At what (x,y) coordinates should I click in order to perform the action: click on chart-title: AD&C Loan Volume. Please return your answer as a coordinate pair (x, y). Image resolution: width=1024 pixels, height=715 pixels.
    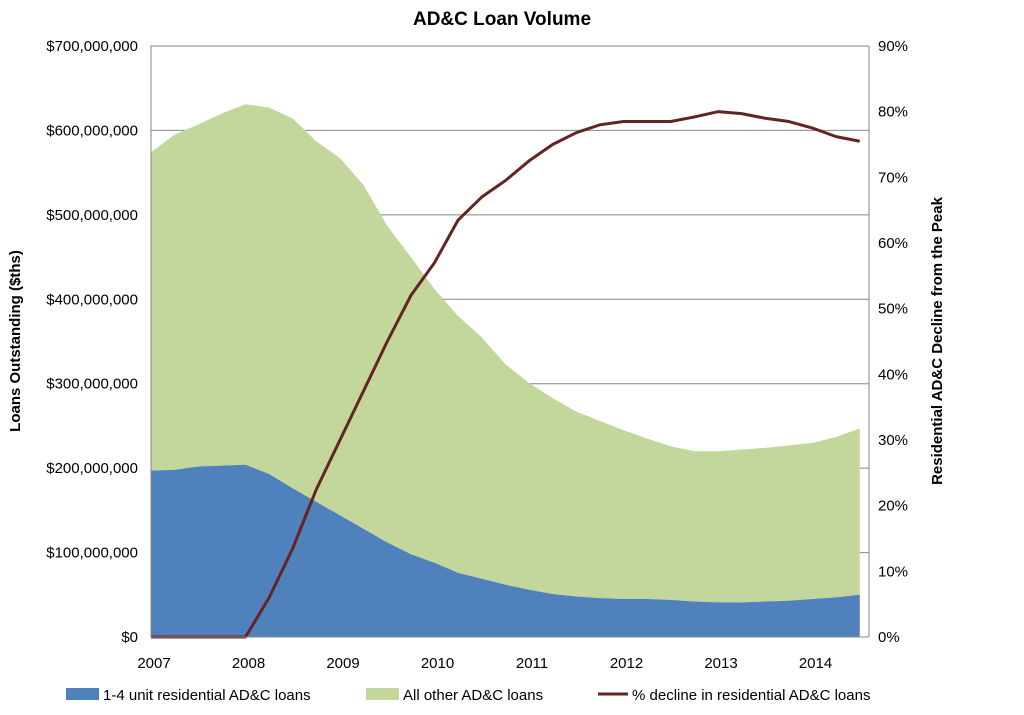
    Looking at the image, I should click on (502, 19).